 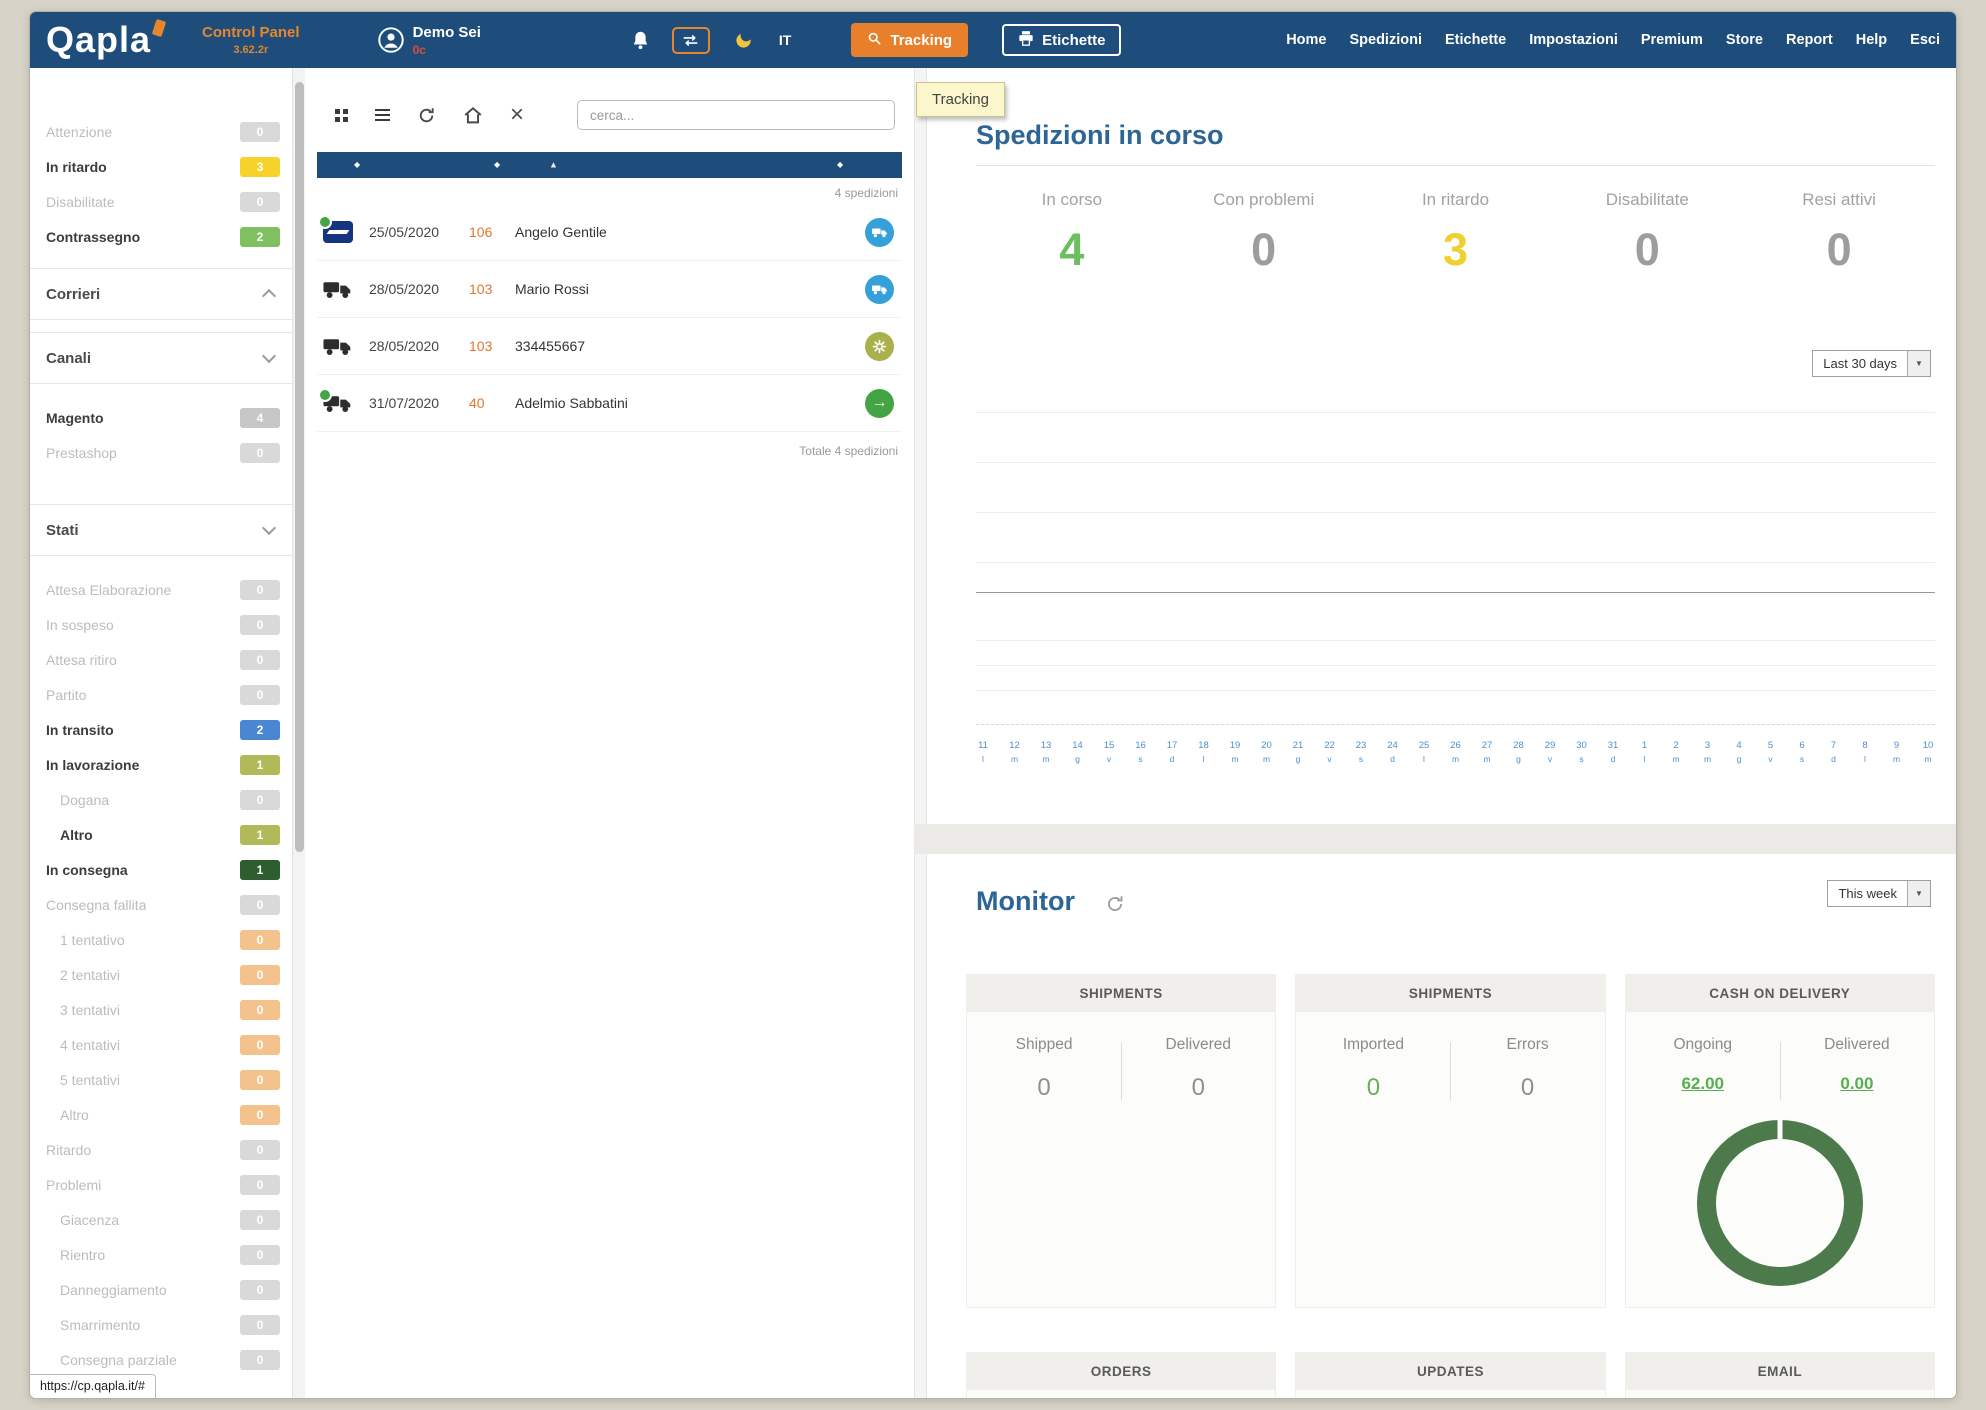 I want to click on section-canali: Canali, so click(x=161, y=358).